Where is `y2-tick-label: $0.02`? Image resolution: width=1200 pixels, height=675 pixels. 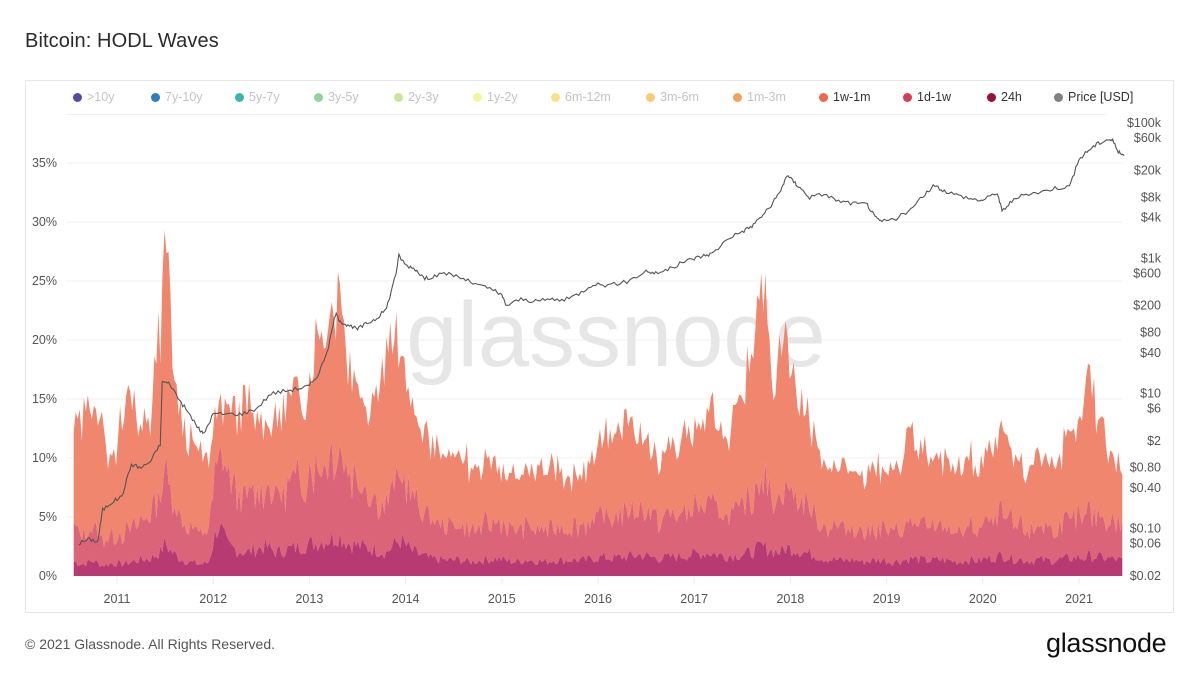 y2-tick-label: $0.02 is located at coordinates (1145, 576).